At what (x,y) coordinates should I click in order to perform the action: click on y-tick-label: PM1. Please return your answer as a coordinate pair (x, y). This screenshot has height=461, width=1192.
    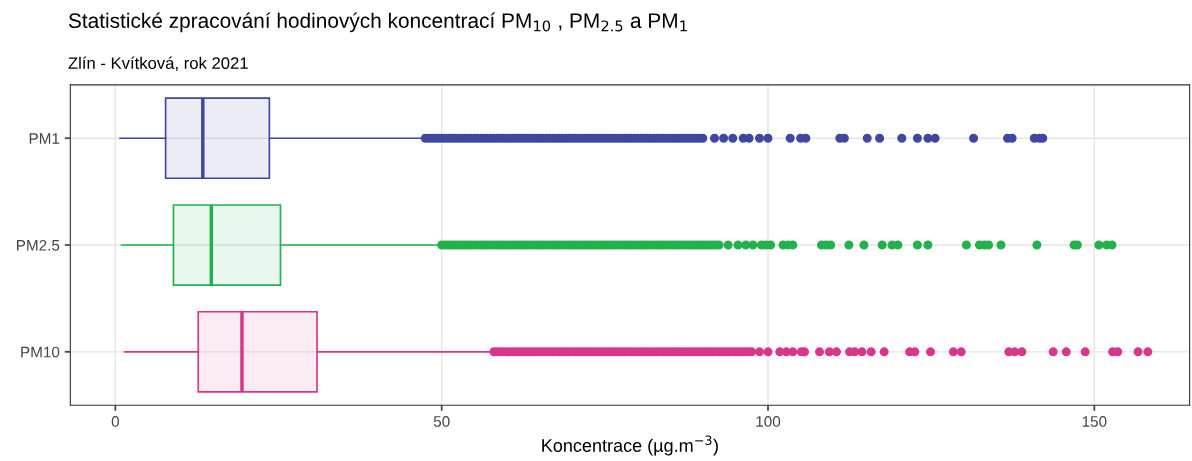
    Looking at the image, I should click on (44, 138).